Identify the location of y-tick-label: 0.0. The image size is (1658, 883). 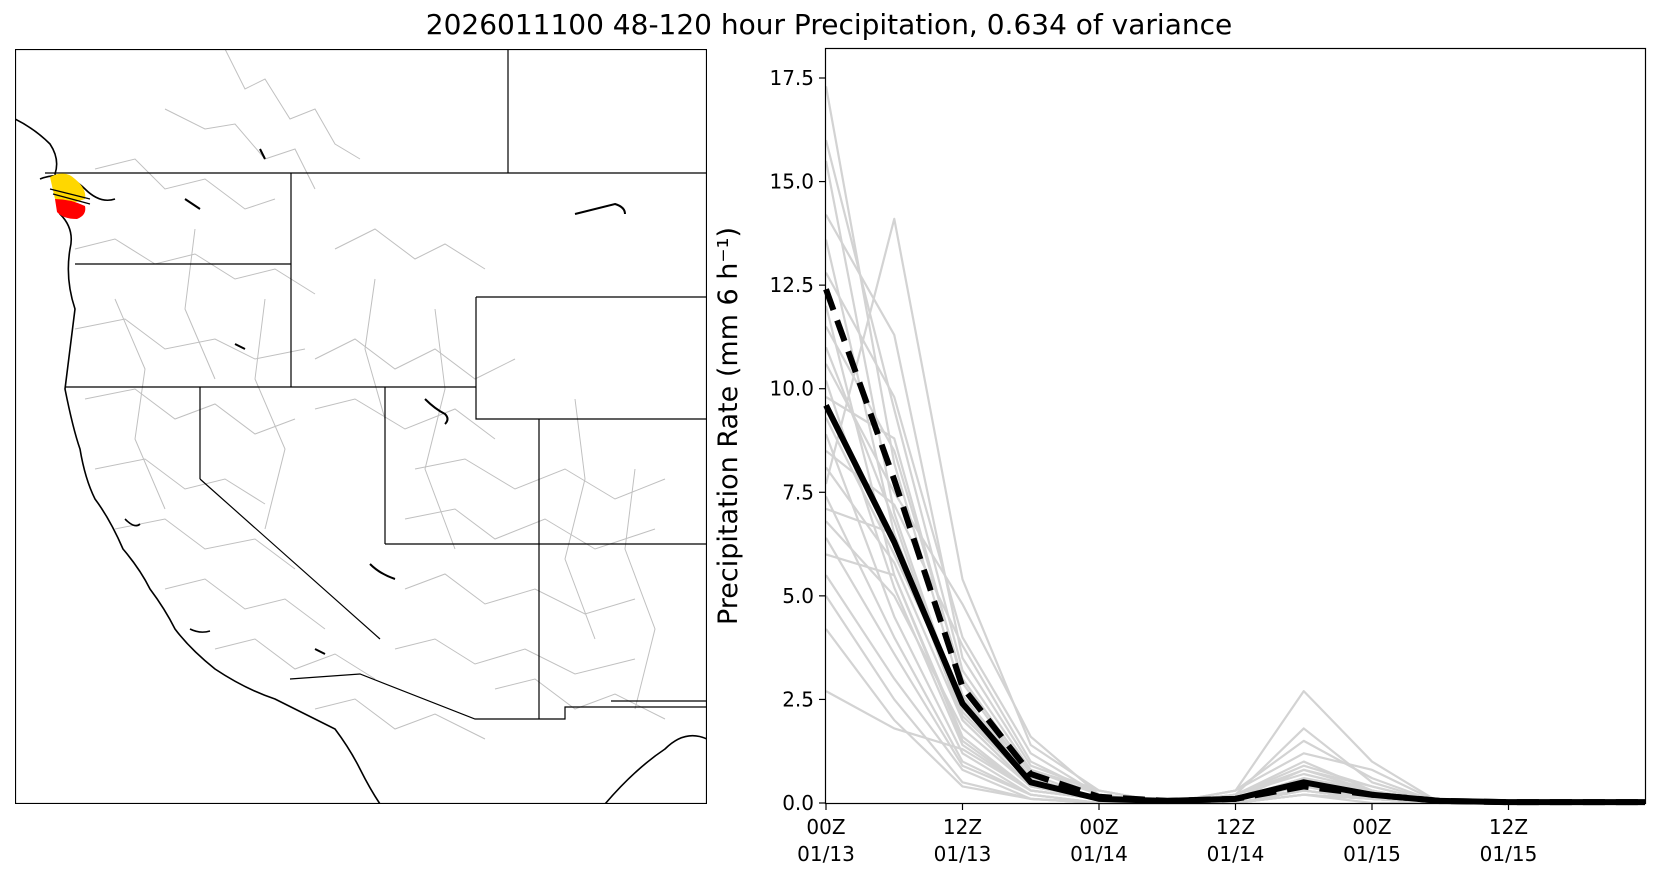
(798, 803).